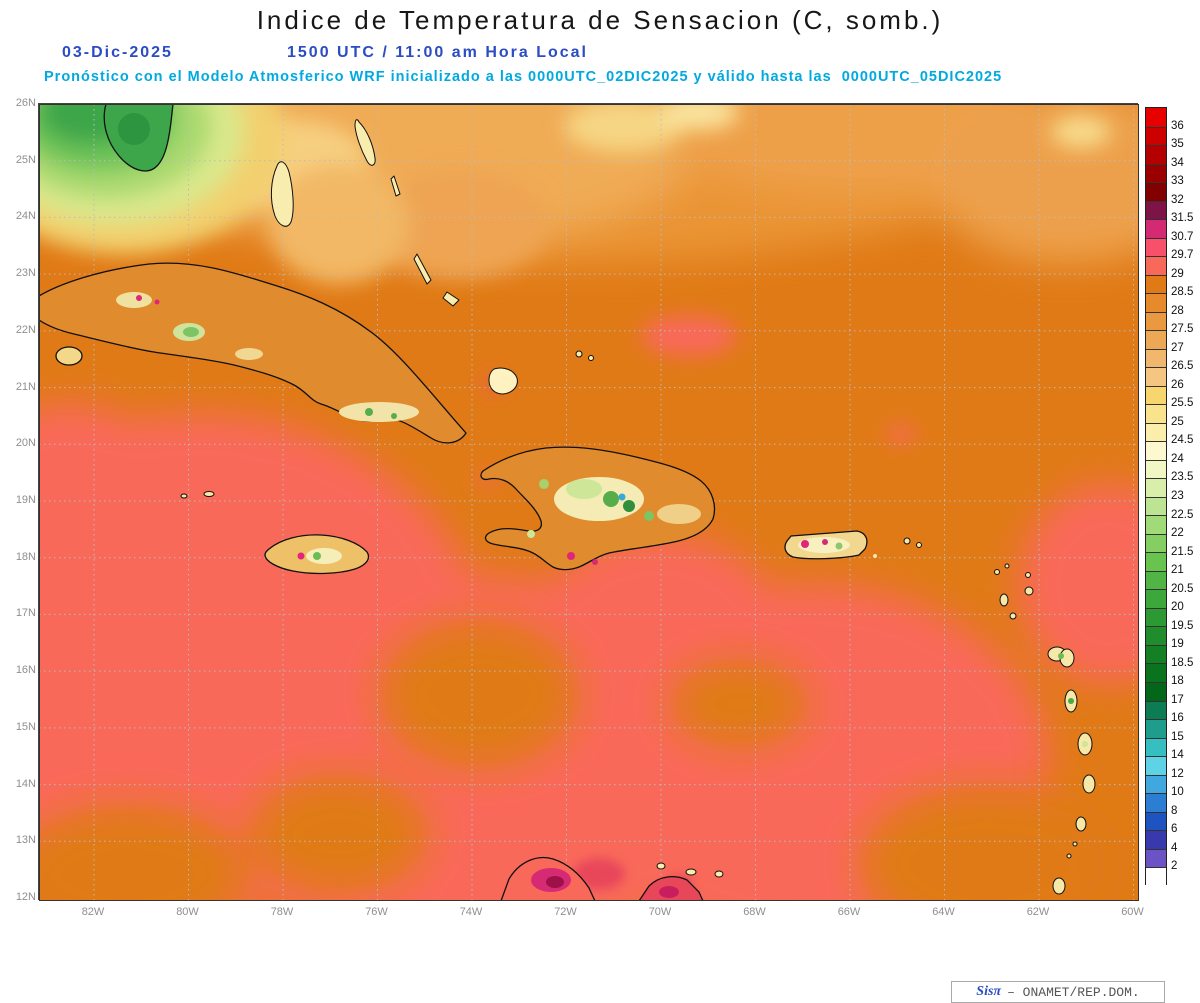 The height and width of the screenshot is (1003, 1200). I want to click on lon-label: 74W, so click(471, 912).